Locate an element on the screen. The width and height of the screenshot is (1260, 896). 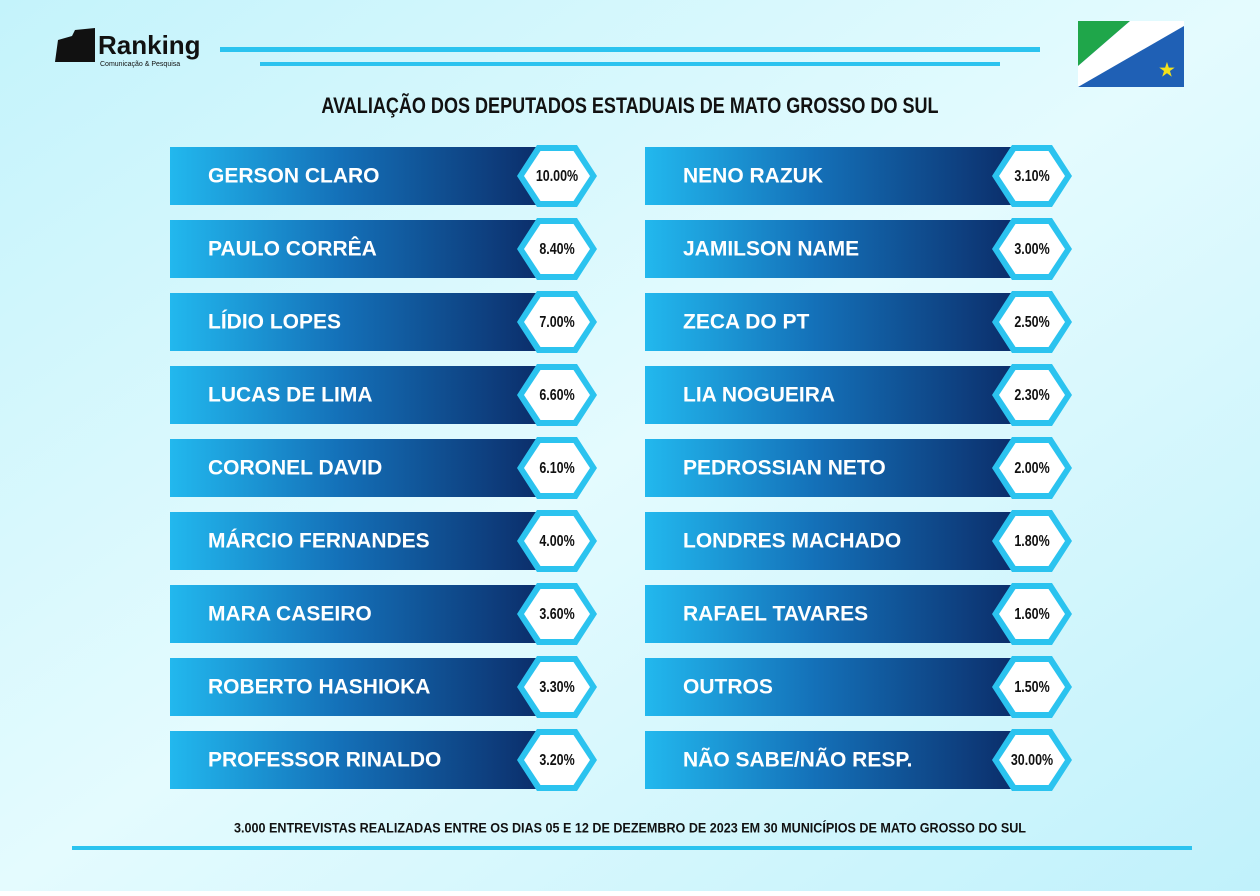
row-name: CORONEL DAVID is located at coordinates (295, 468).